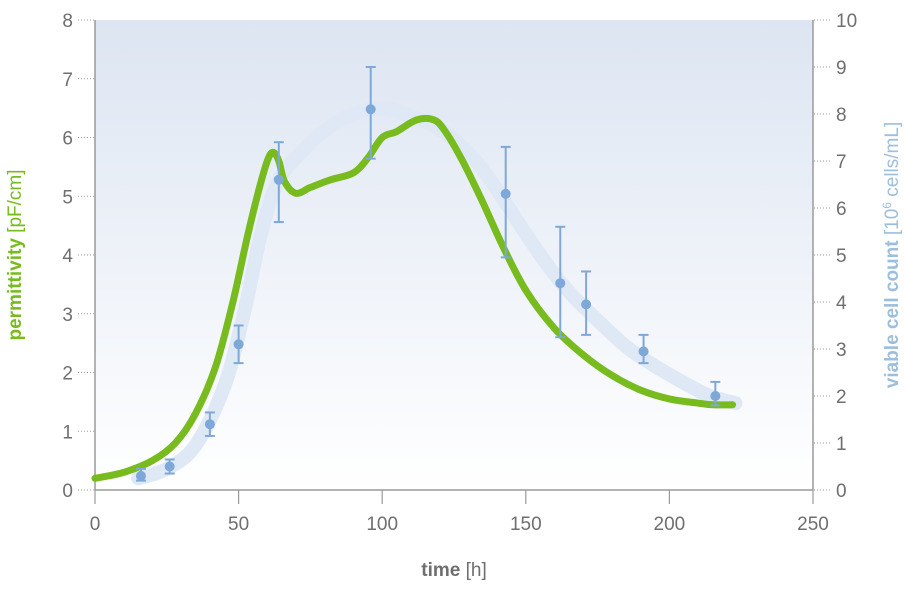 The height and width of the screenshot is (590, 906). What do you see at coordinates (440, 570) in the screenshot?
I see `x-axis-title-bold: time` at bounding box center [440, 570].